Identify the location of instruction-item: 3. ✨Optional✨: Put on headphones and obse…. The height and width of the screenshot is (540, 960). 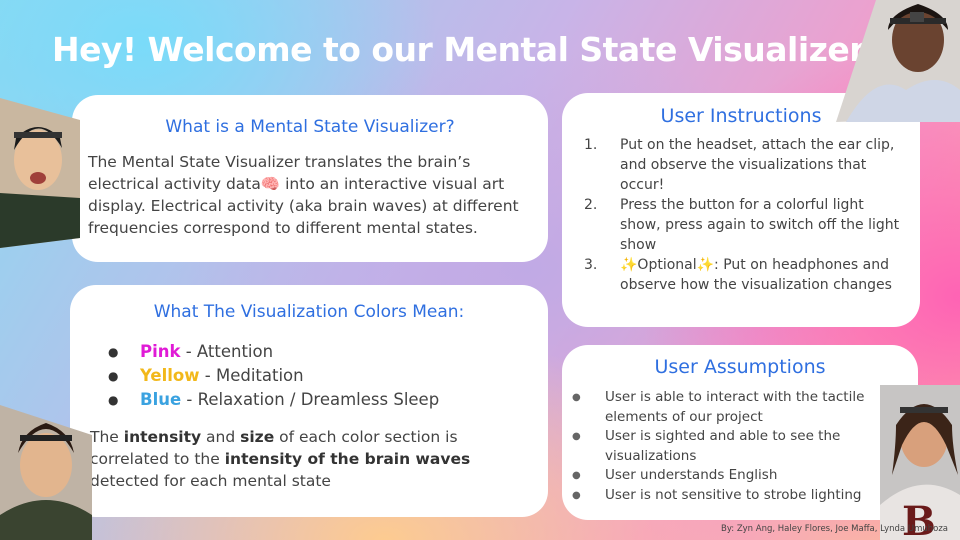
(741, 275).